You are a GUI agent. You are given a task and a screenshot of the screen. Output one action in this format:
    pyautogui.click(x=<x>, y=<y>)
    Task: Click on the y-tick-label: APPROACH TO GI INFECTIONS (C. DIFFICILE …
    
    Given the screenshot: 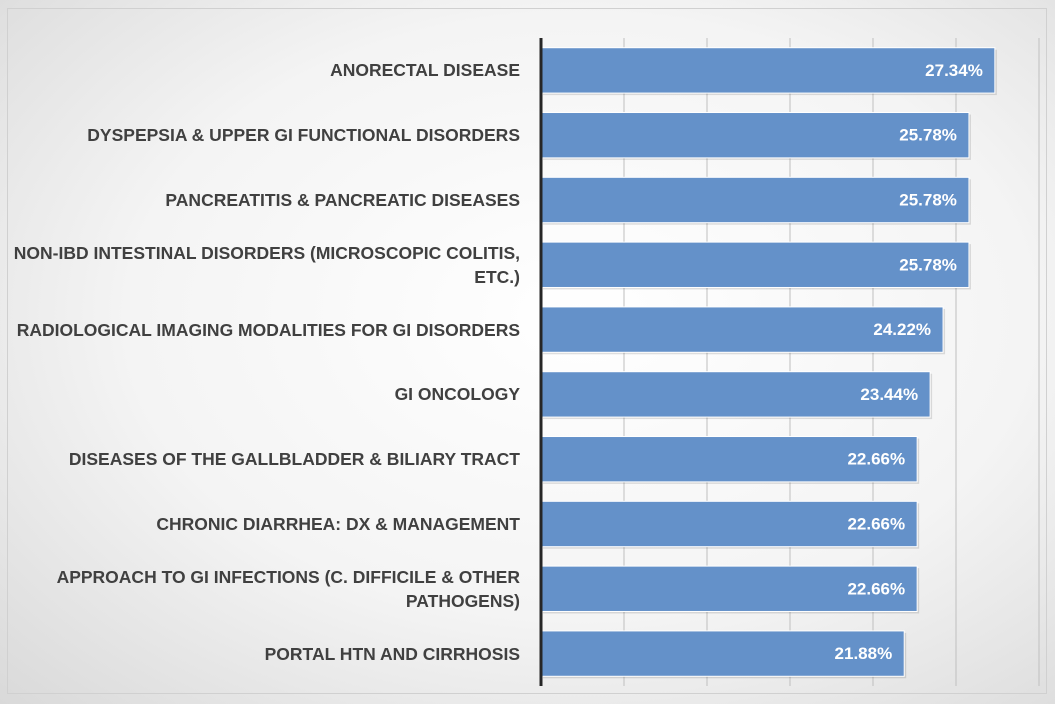 What is the action you would take?
    pyautogui.click(x=288, y=588)
    